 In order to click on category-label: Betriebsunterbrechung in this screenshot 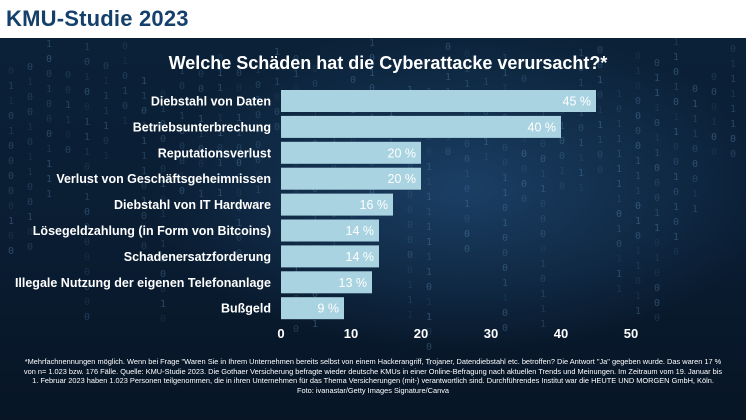, I will do `click(202, 127)`.